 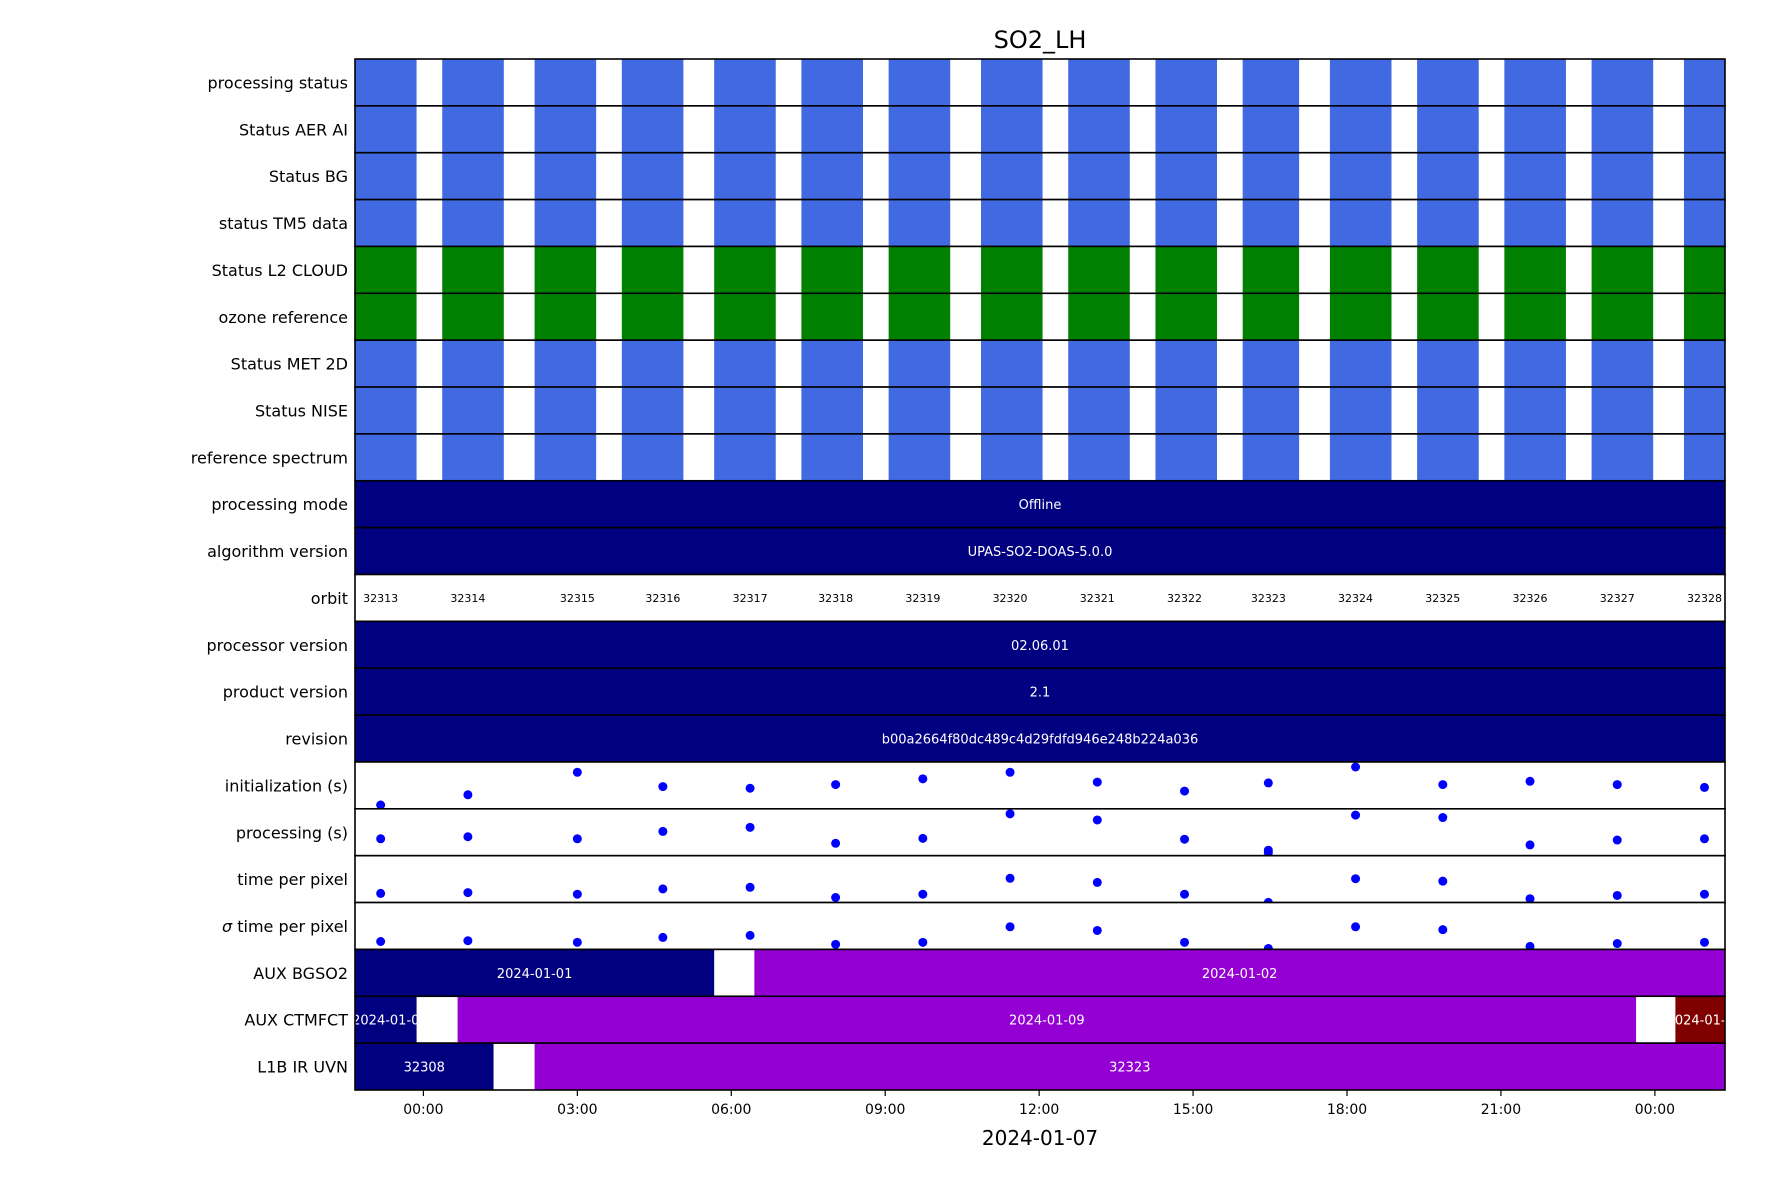 I want to click on row-label: reference spectrum, so click(x=269, y=457).